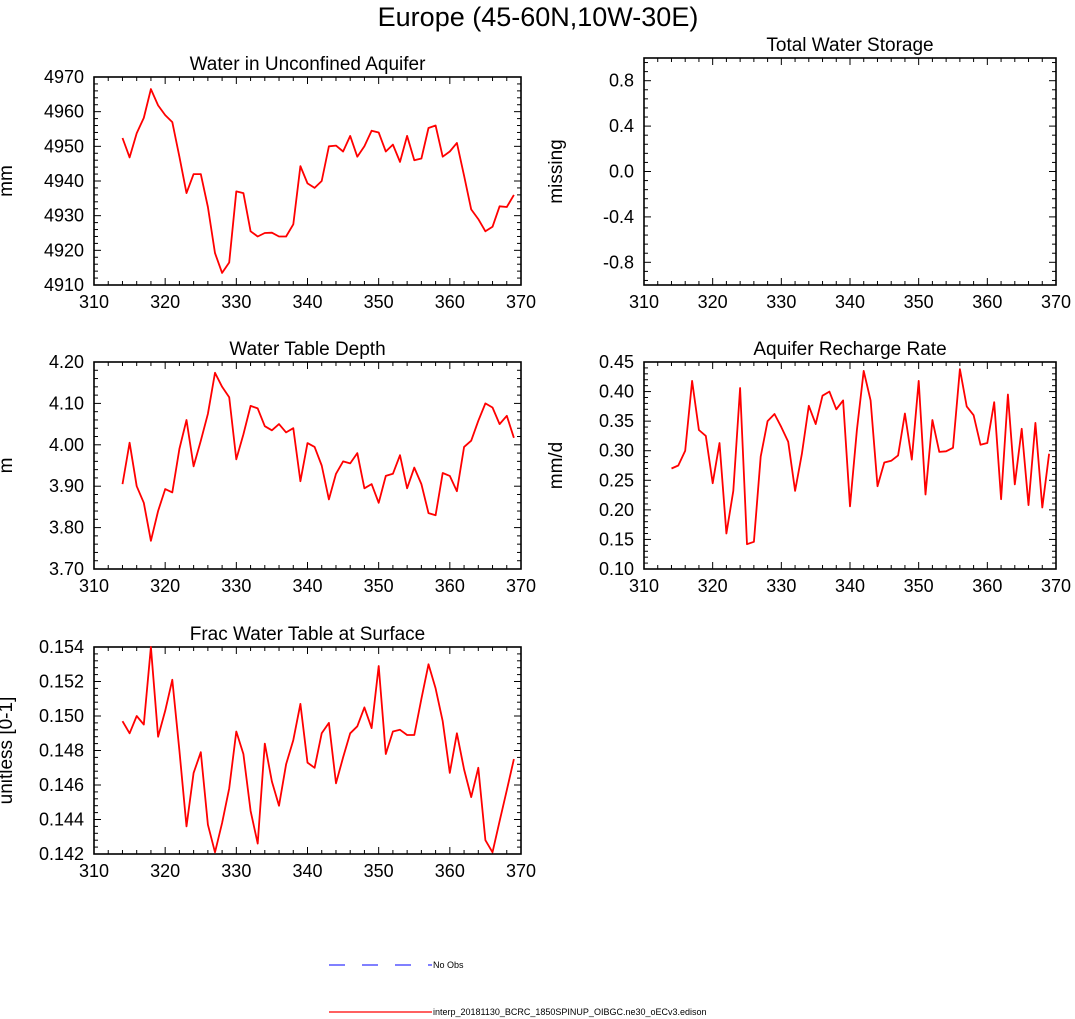 This screenshot has width=1075, height=1019. I want to click on y-axis-label: mm/d, so click(556, 466).